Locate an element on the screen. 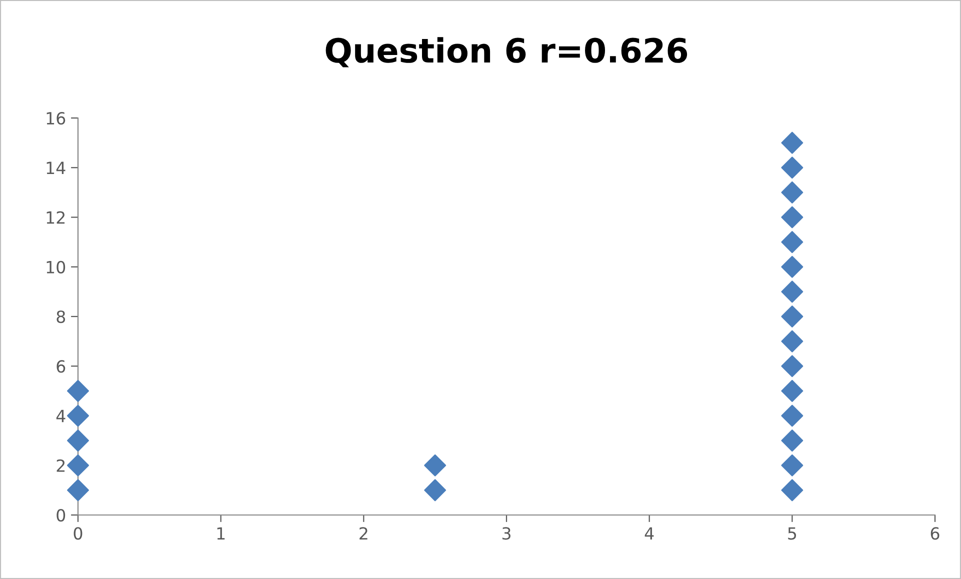 The height and width of the screenshot is (579, 961). y-tick-label: 6 is located at coordinates (61, 366).